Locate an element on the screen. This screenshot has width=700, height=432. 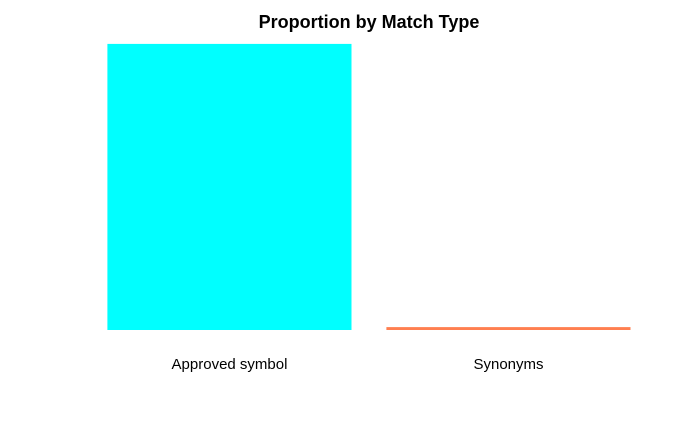
category-label-synonyms: Synonyms is located at coordinates (508, 364).